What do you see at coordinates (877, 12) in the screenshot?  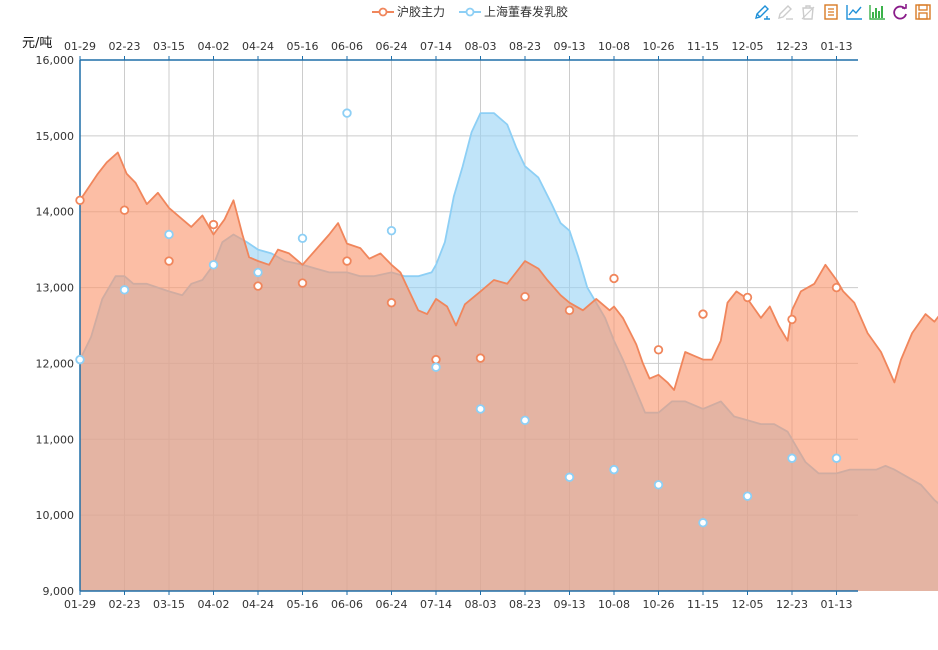 I see `bar-chart-icon` at bounding box center [877, 12].